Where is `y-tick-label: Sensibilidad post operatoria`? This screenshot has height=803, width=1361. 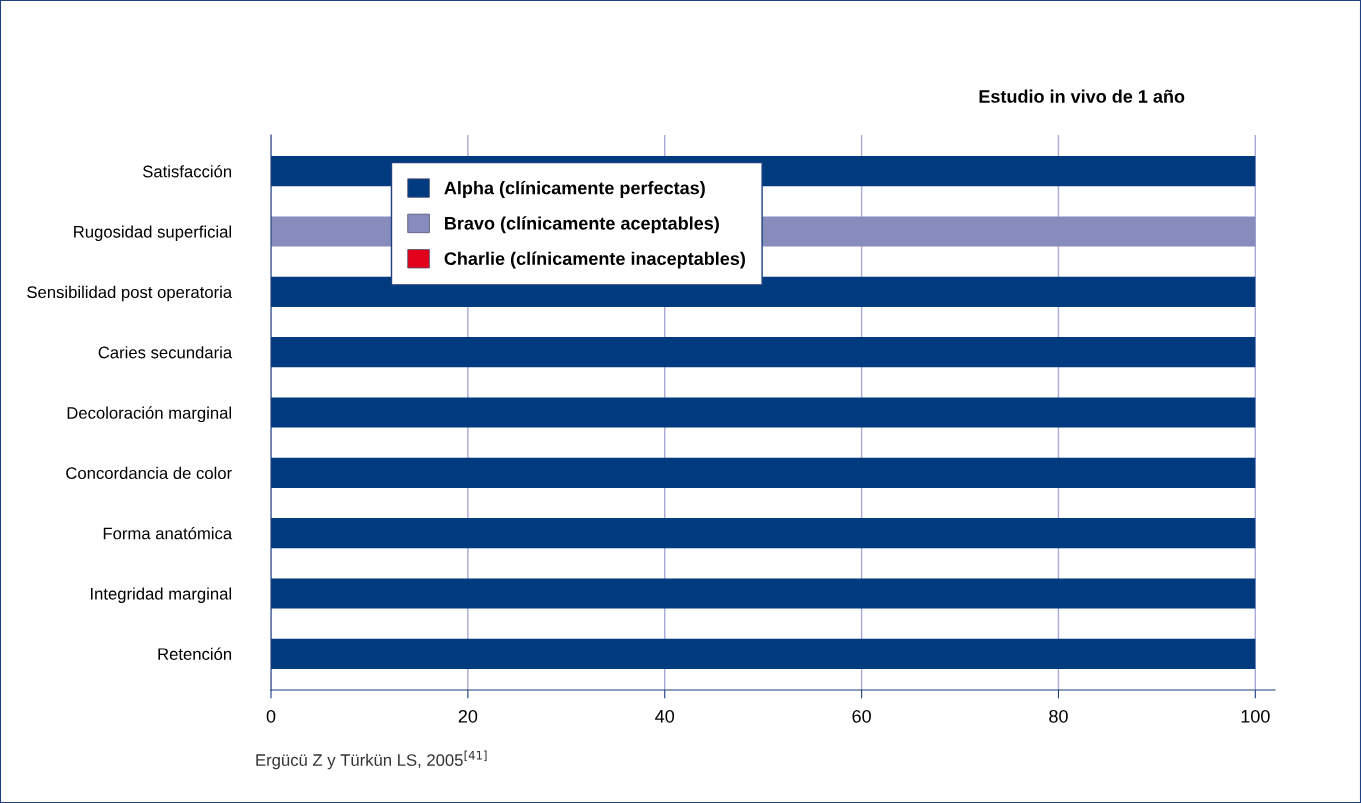
y-tick-label: Sensibilidad post operatoria is located at coordinates (130, 293).